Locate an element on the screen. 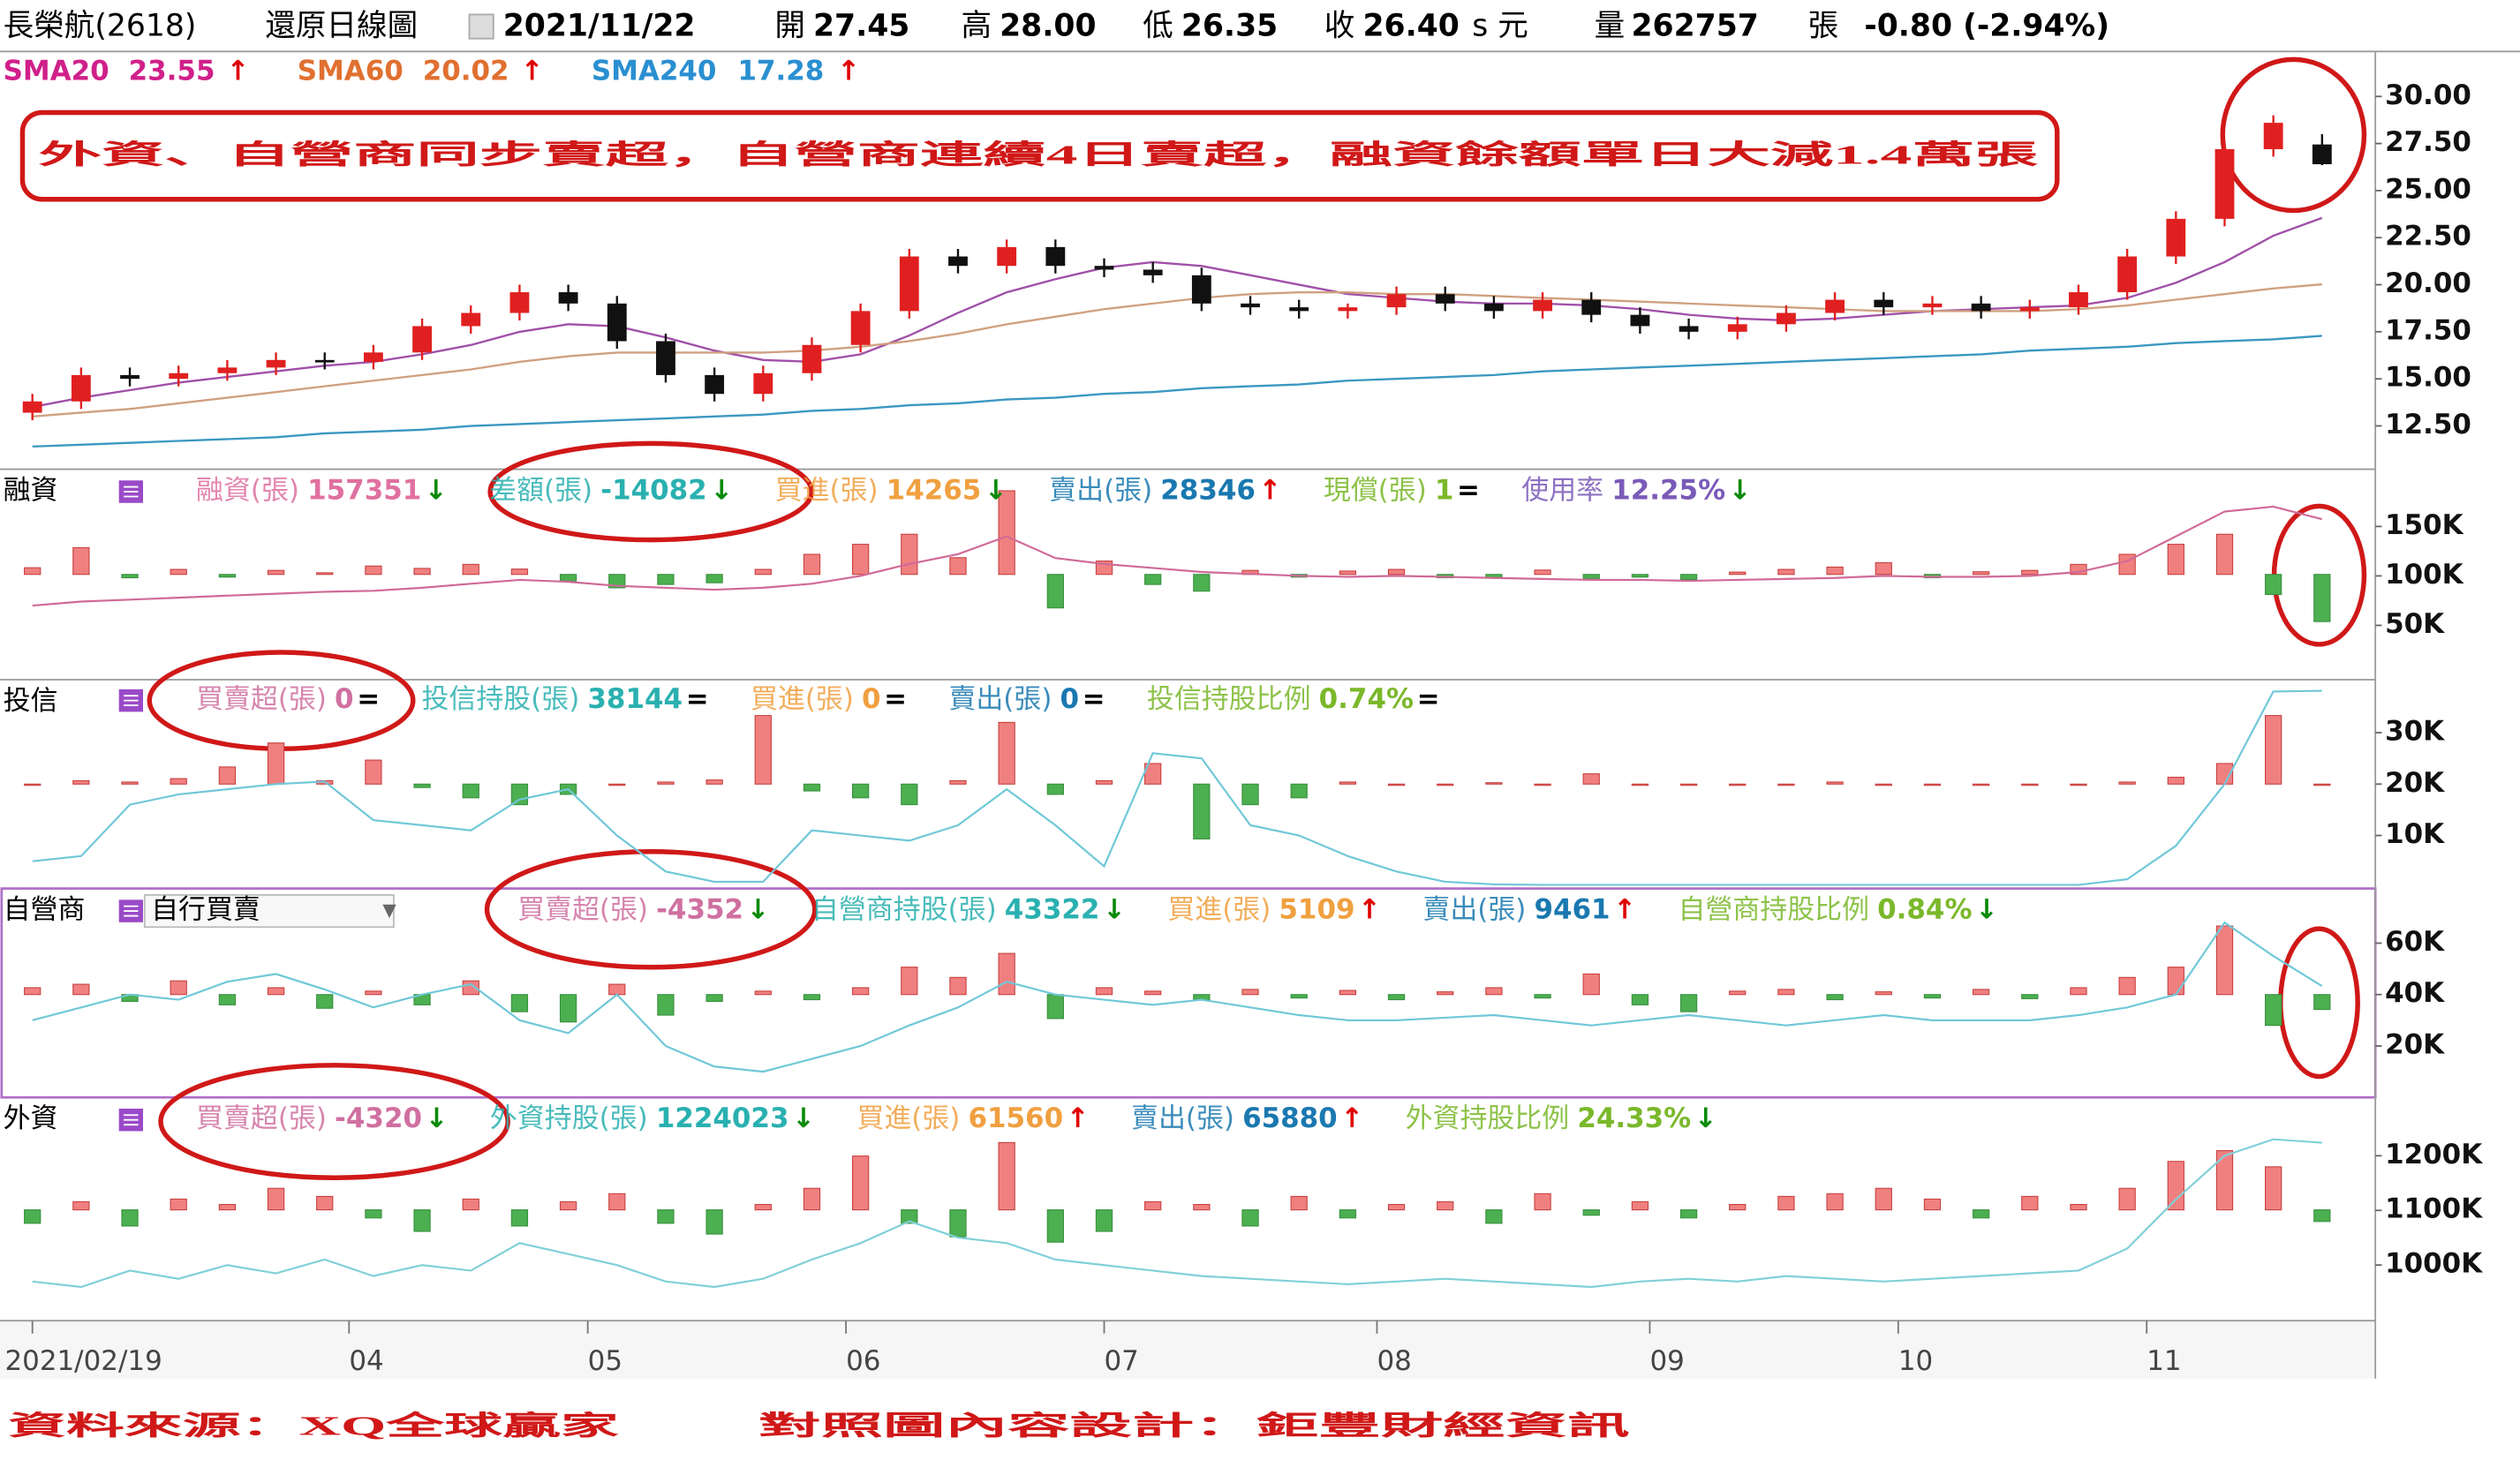 This screenshot has height=1475, width=2520. y-tick-label: 100K is located at coordinates (2424, 575).